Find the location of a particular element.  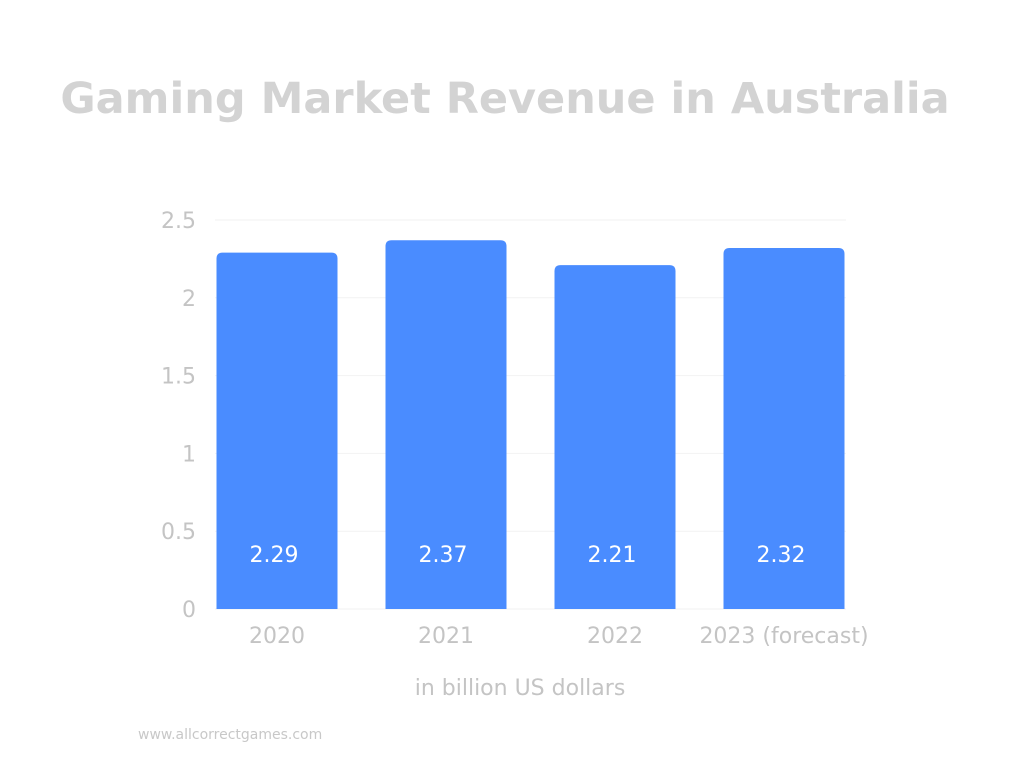

chart-title: Gaming Market Revenue in Australia is located at coordinates (505, 99).